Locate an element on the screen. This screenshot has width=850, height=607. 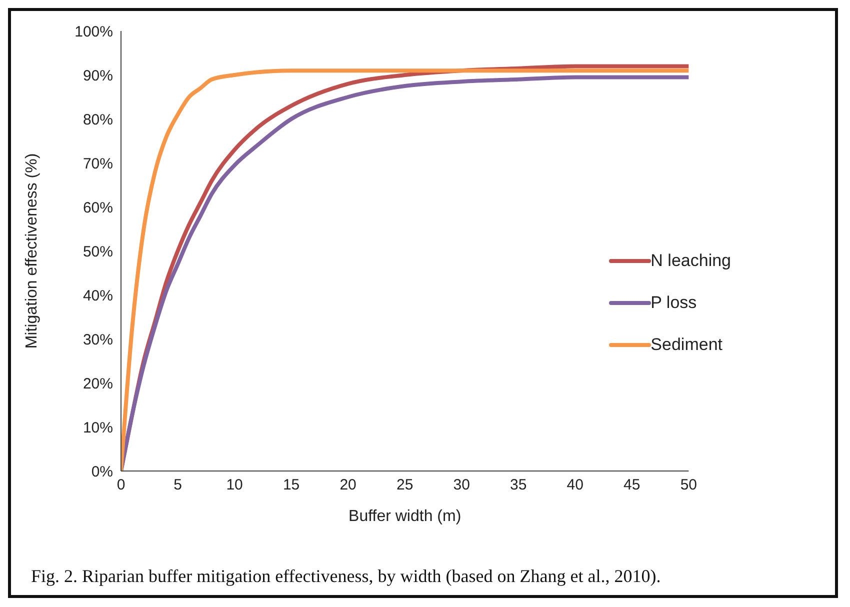
x-tick-label: 0 is located at coordinates (121, 485).